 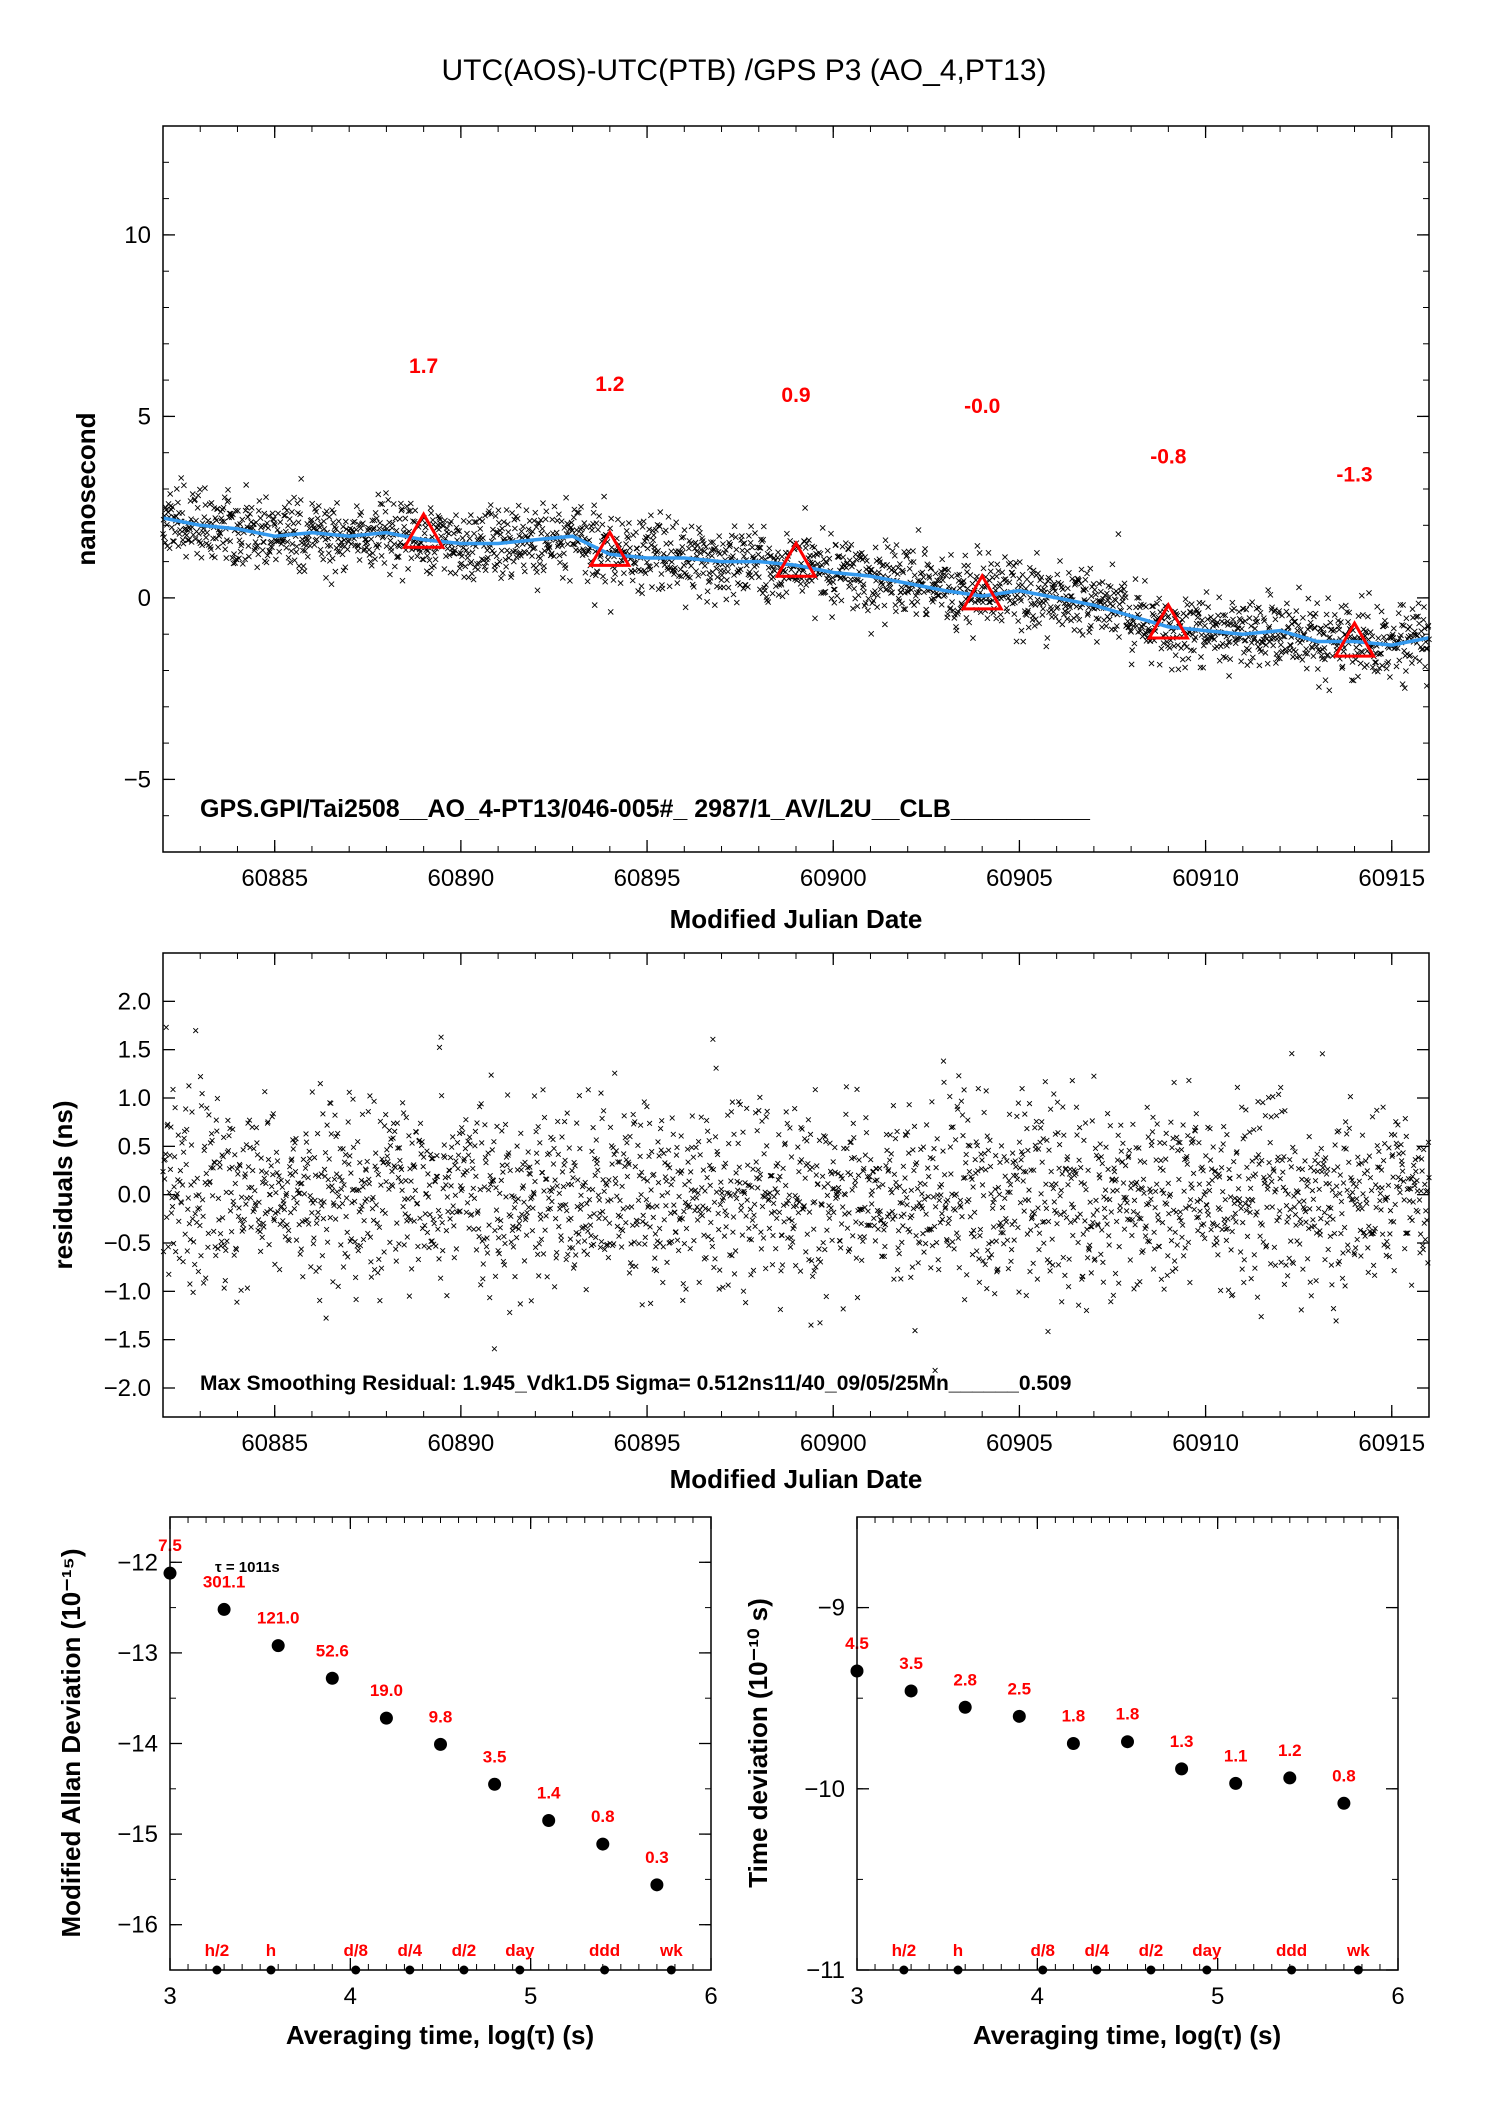 I want to click on main-triangle-marker, so click(x=610, y=548).